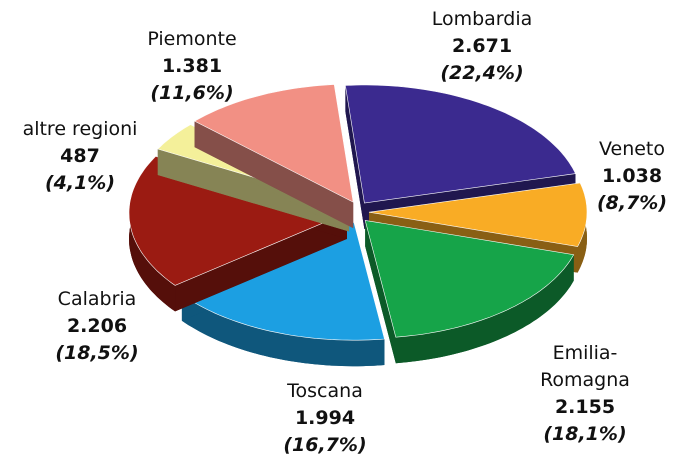 This screenshot has width=675, height=463. I want to click on value-label: 1.994, so click(325, 418).